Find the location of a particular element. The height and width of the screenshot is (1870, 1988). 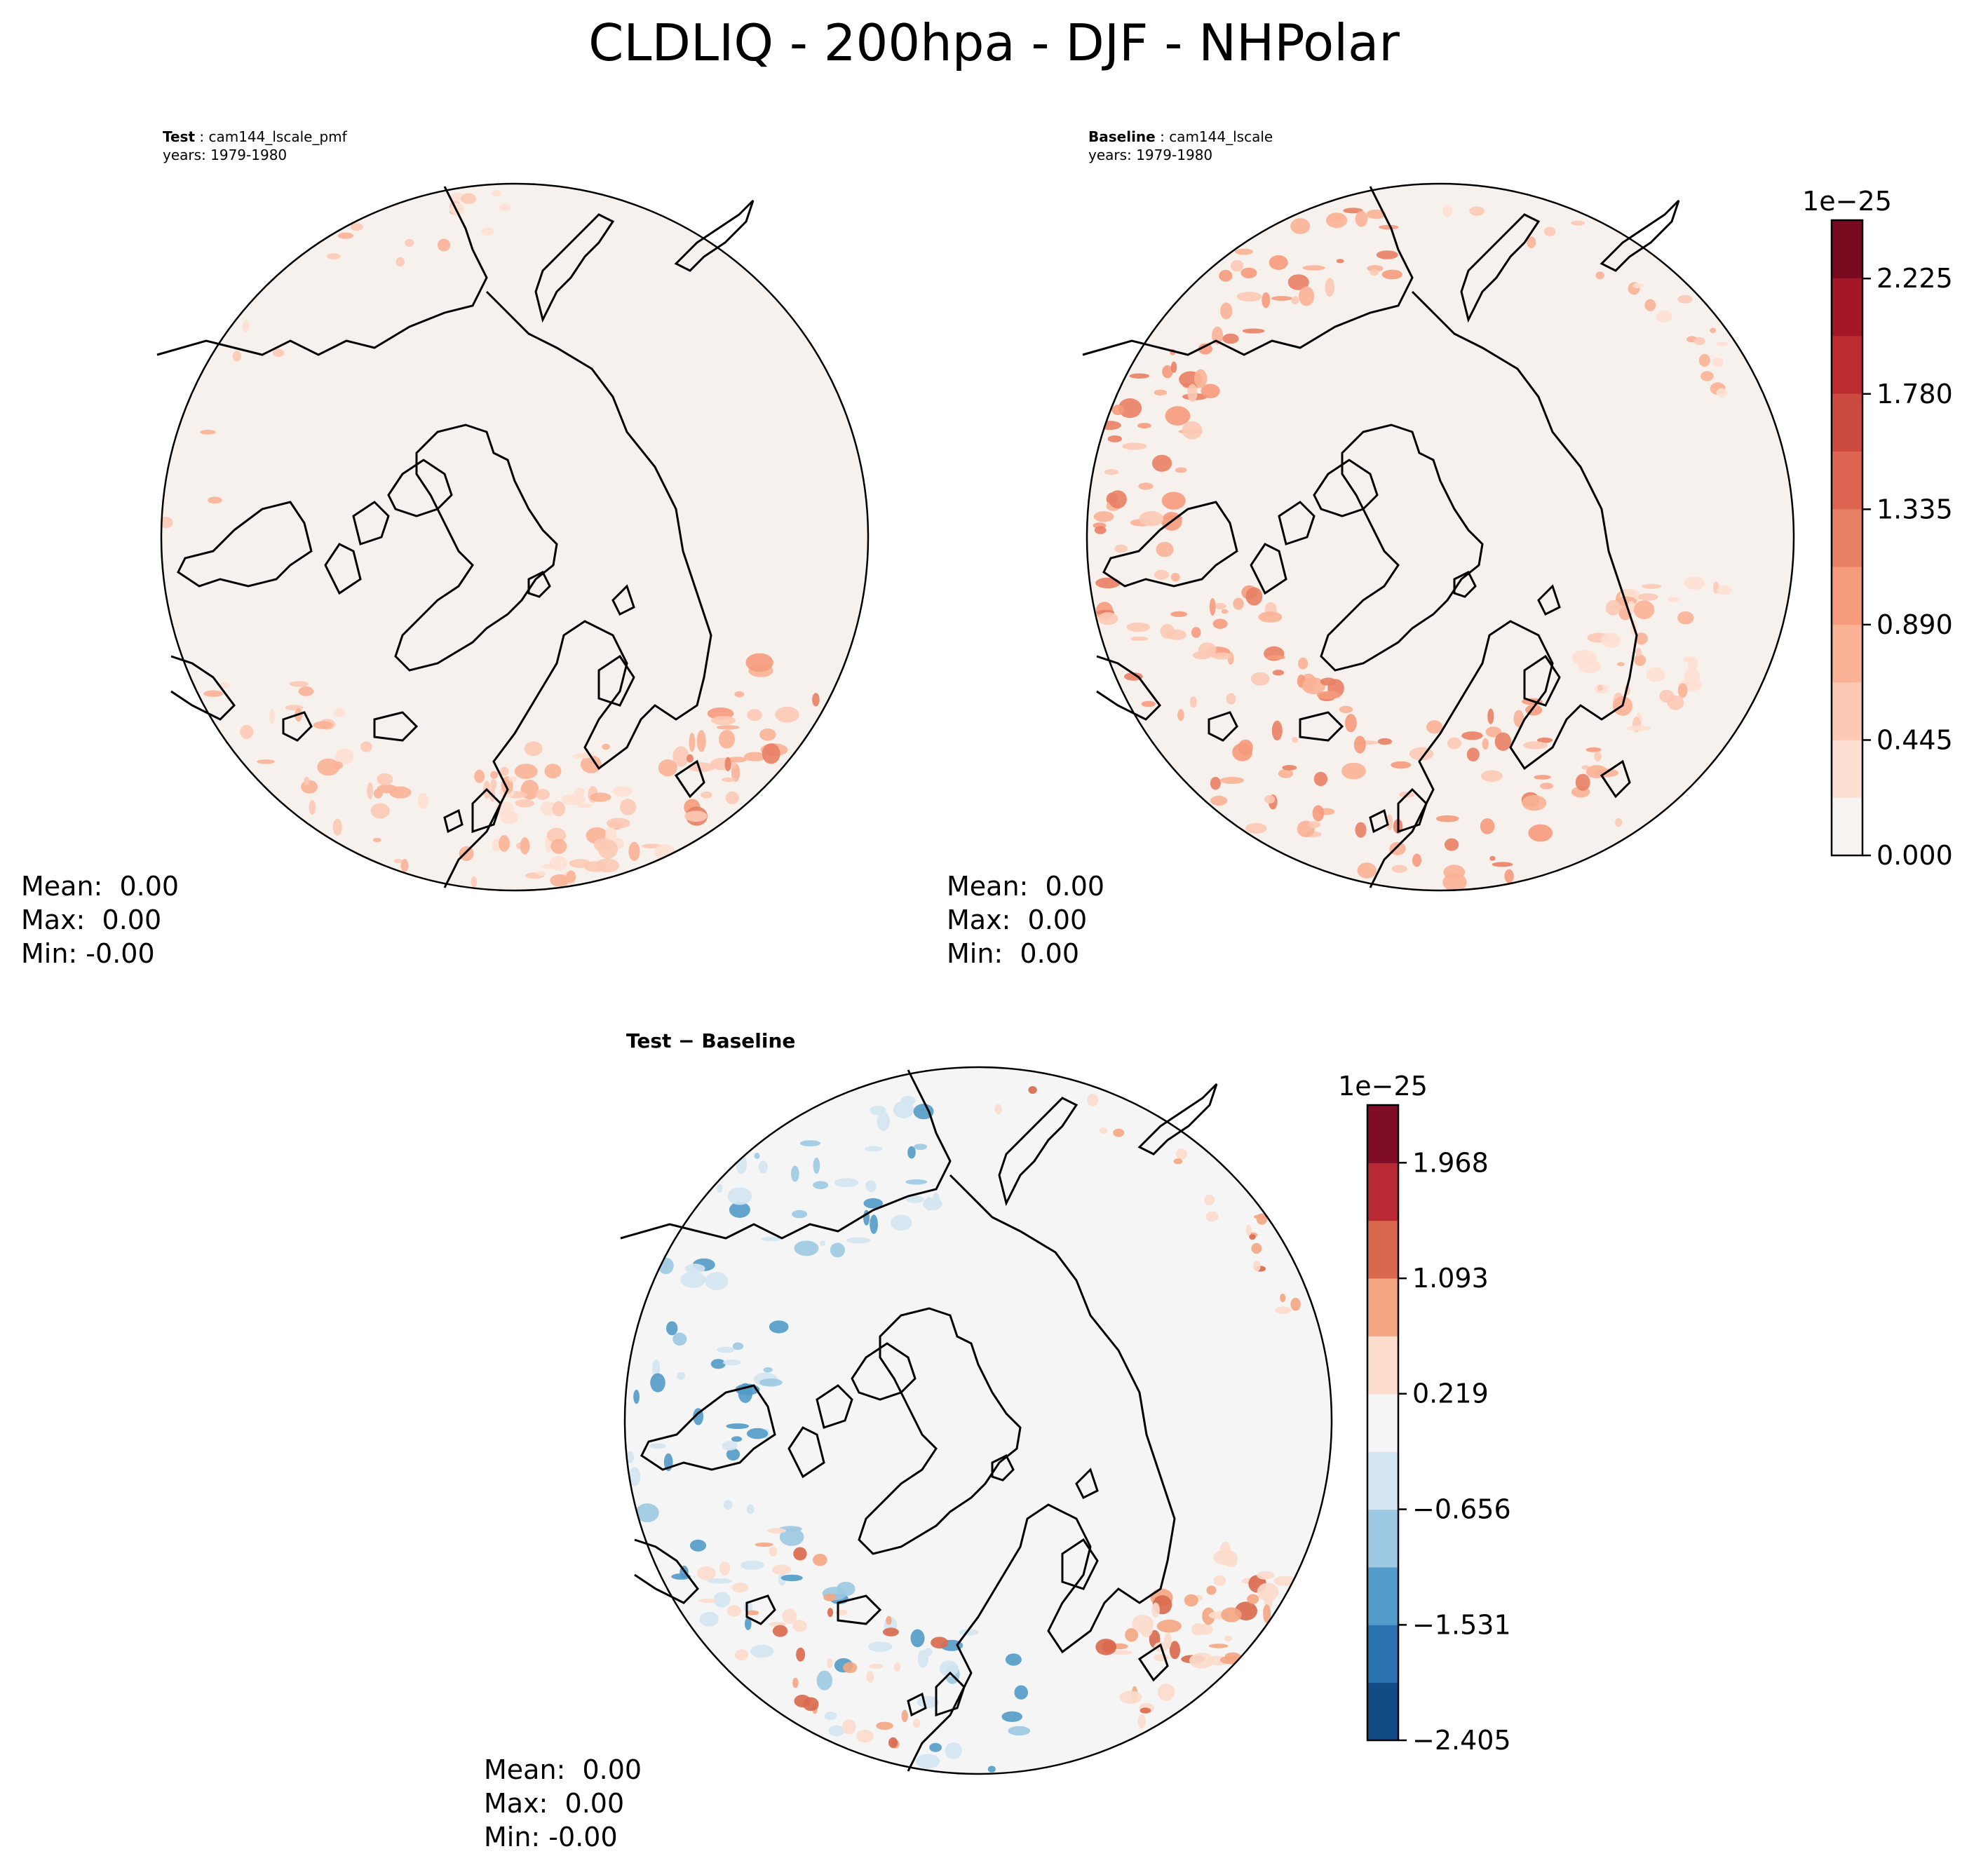

diff-colorbar-tick-label: 1.093 is located at coordinates (1451, 1278).